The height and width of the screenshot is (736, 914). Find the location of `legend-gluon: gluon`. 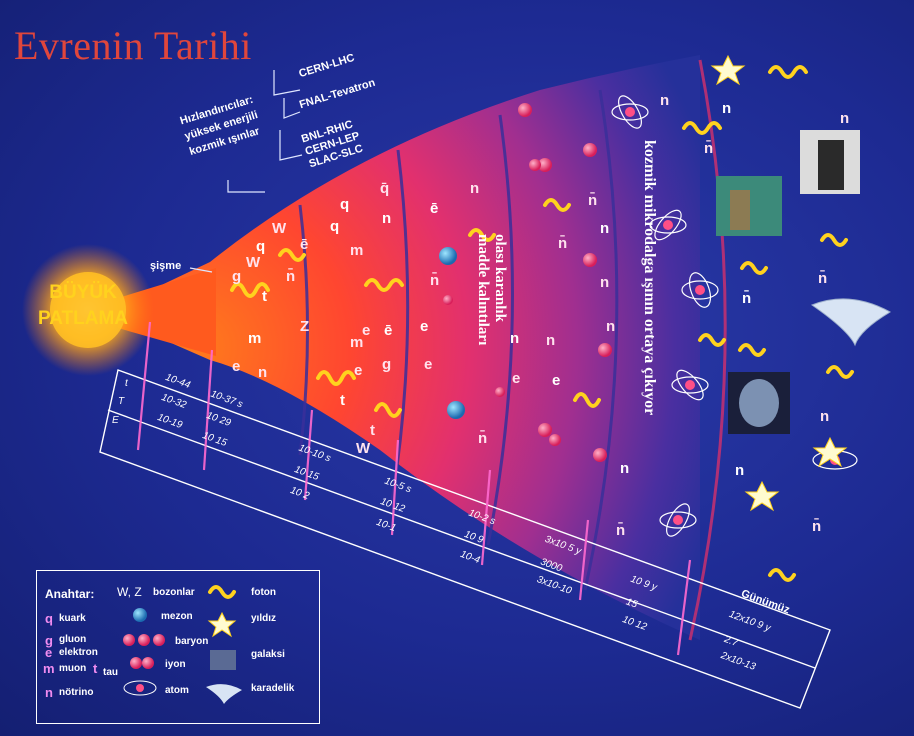

legend-gluon: gluon is located at coordinates (73, 639).